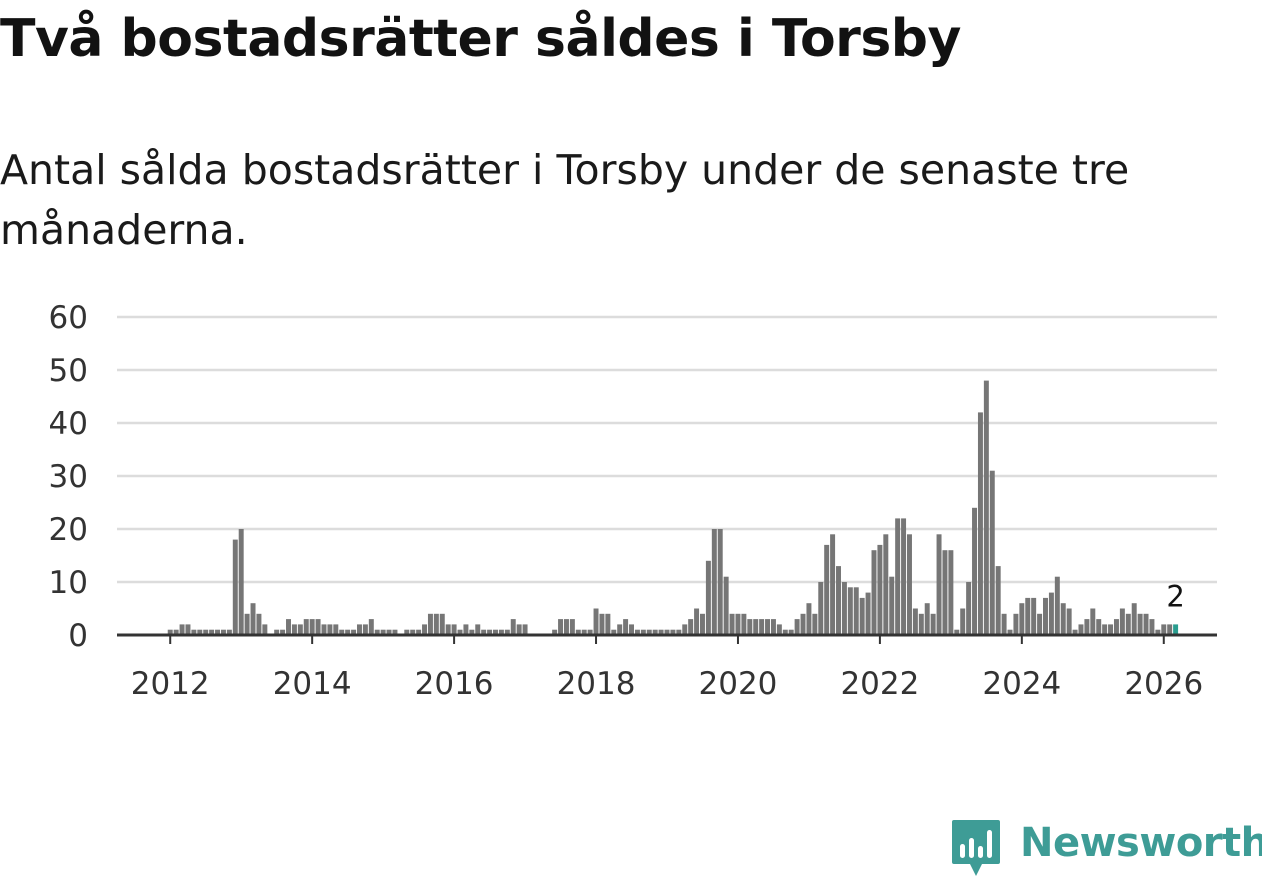 This screenshot has height=879, width=1262. What do you see at coordinates (68, 477) in the screenshot?
I see `y-tick-label: 30` at bounding box center [68, 477].